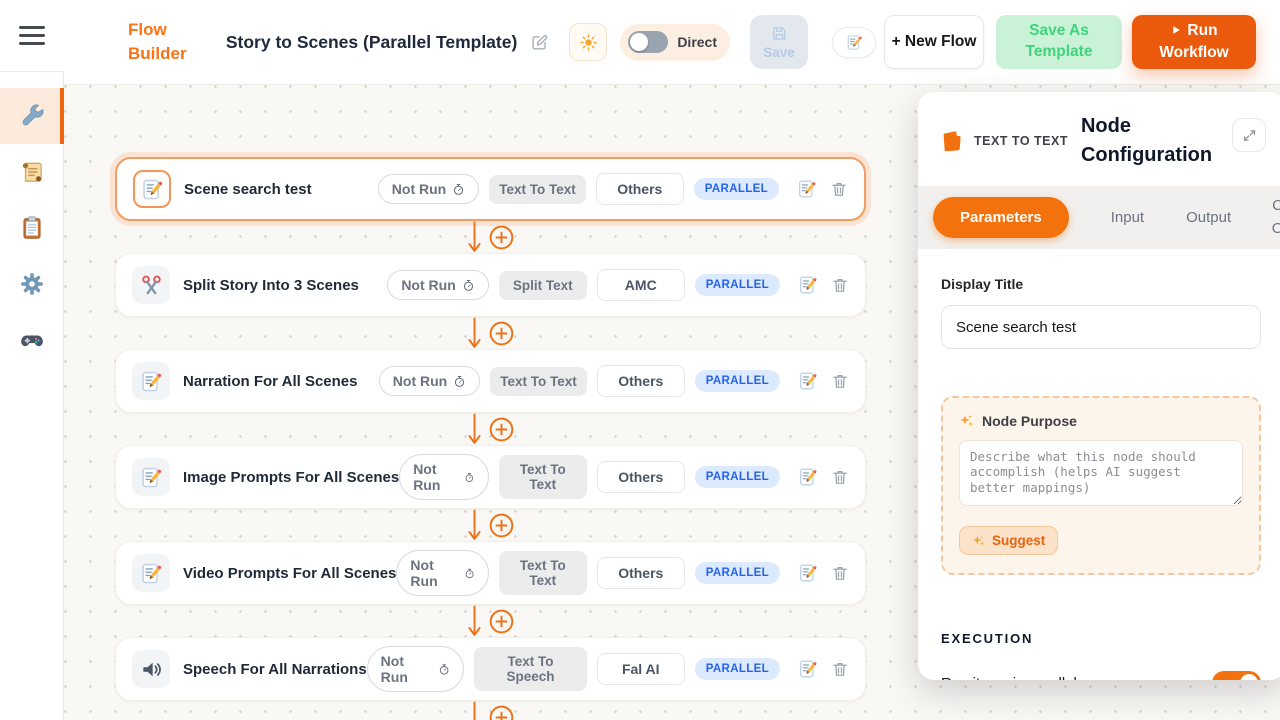 This screenshot has width=1280, height=720. Describe the element at coordinates (1009, 540) in the screenshot. I see `suggest-button: Suggest` at that location.